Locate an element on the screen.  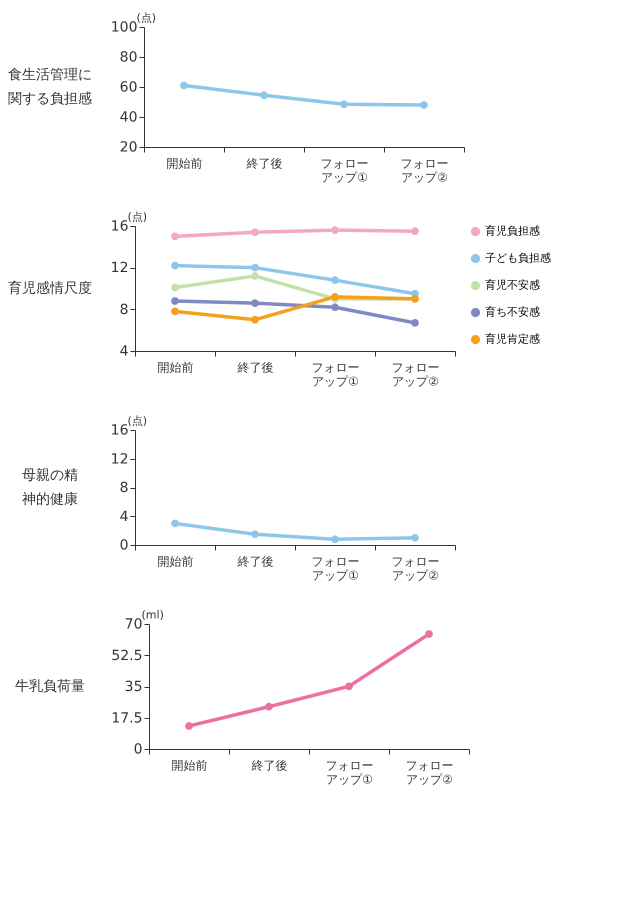
y-tick-label: 17.5 is located at coordinates (126, 718).